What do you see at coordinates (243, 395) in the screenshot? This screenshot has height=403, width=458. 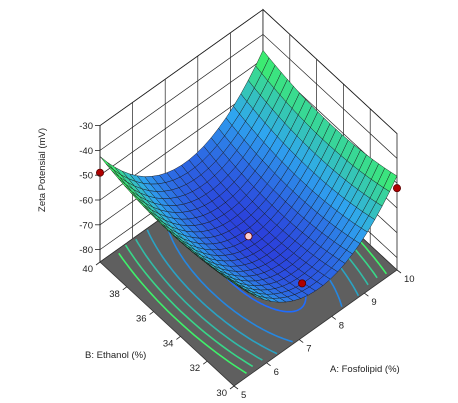 I see `x-tick-label: 5` at bounding box center [243, 395].